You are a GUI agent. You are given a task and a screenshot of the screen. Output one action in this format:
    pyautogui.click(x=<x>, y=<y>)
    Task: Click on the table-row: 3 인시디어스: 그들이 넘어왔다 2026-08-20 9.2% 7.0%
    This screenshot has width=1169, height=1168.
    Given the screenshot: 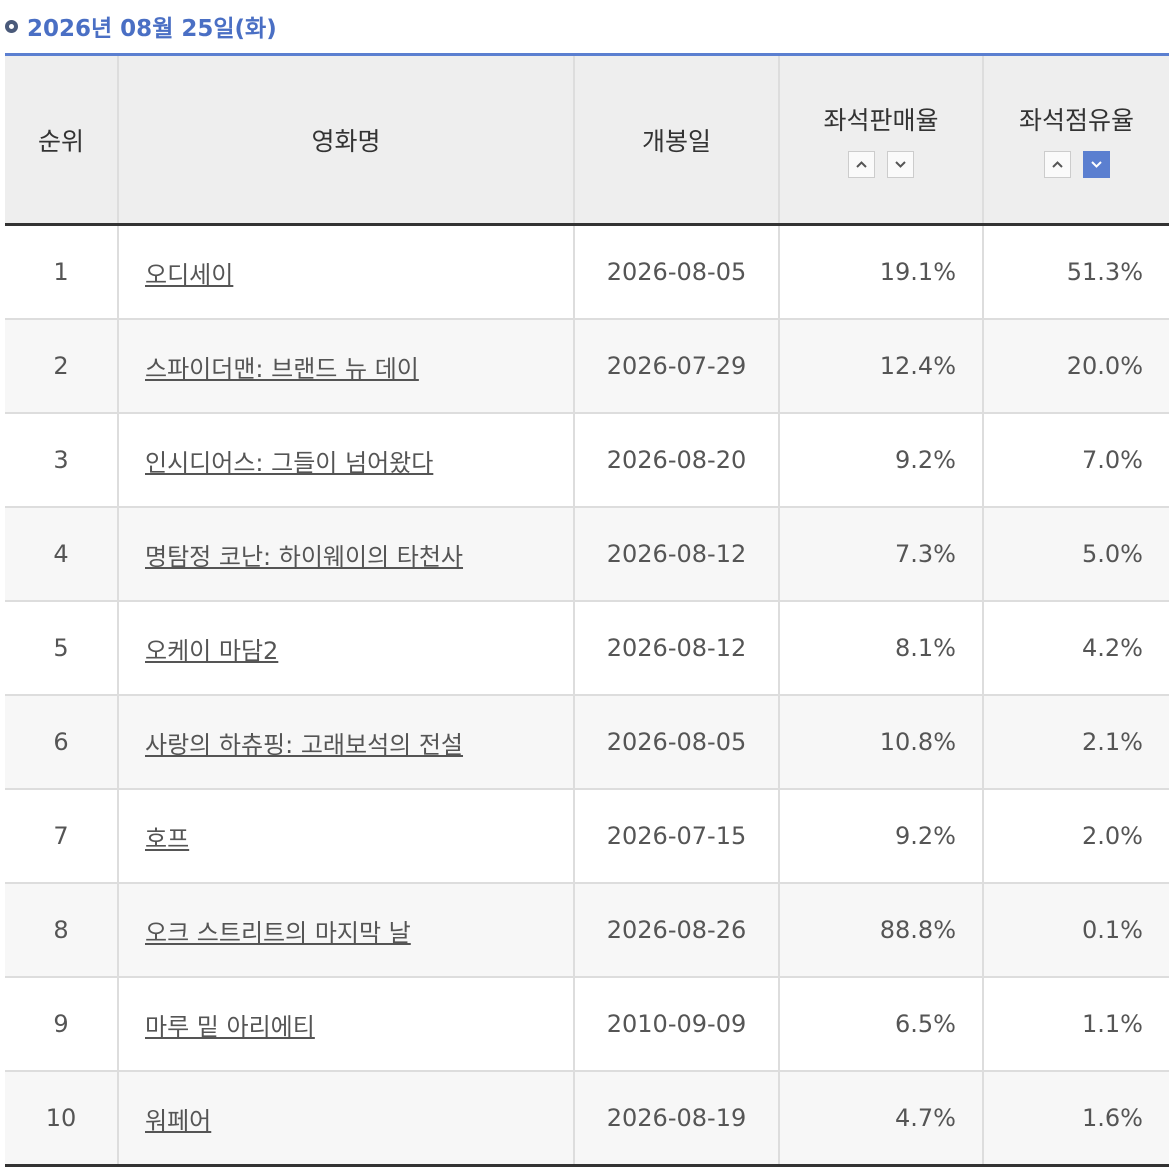 What is the action you would take?
    pyautogui.click(x=587, y=459)
    